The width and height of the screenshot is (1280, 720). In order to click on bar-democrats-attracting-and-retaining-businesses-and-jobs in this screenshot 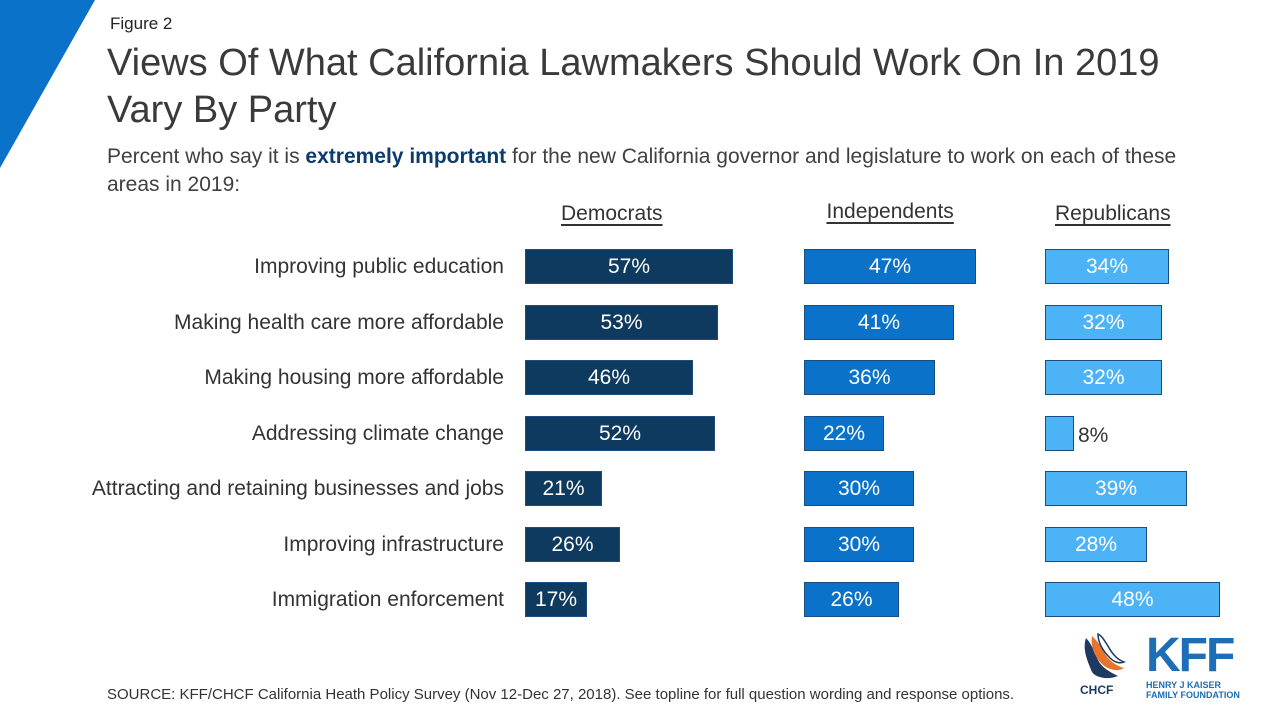, I will do `click(563, 488)`.